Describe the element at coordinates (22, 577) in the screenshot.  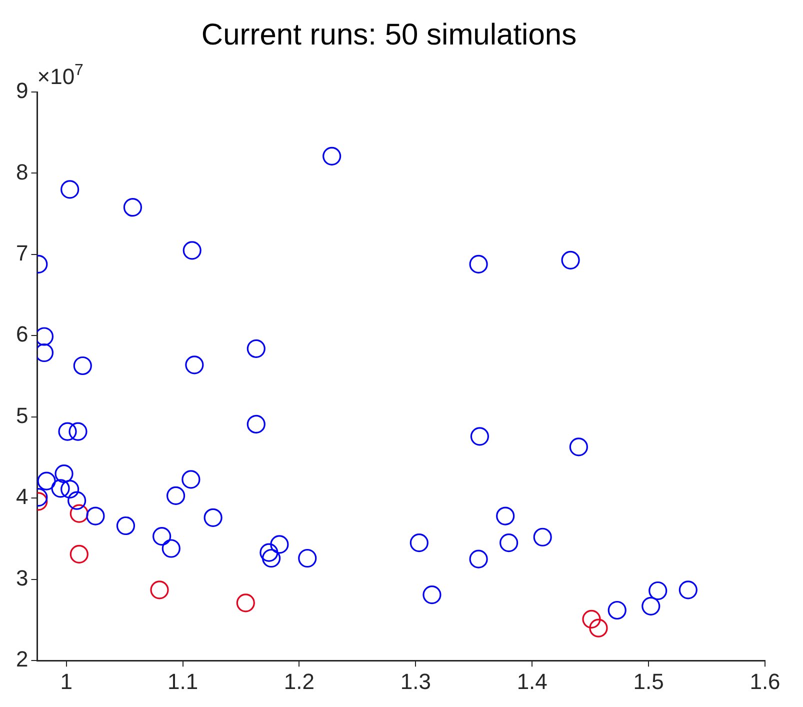
I see `y-tick-label: 3` at that location.